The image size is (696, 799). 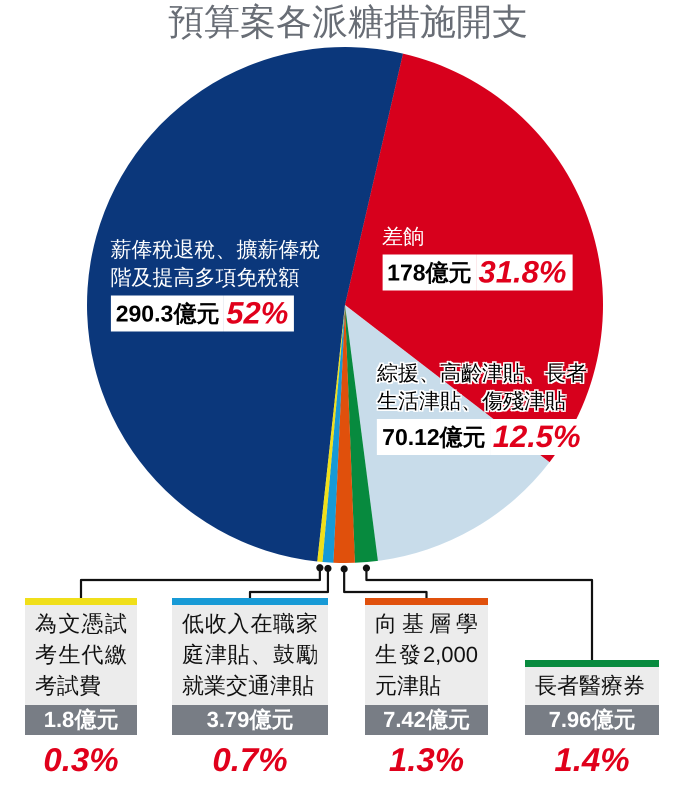 I want to click on slice-label: 長者醫療券, so click(x=592, y=686).